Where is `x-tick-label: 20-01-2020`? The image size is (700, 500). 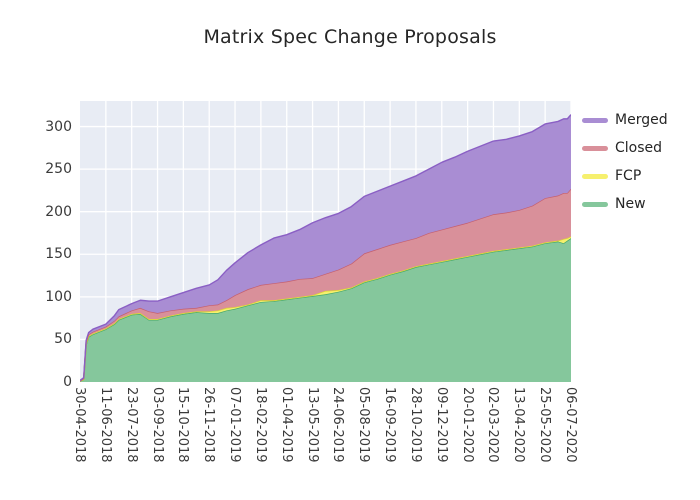
x-tick-label: 20-01-2020 is located at coordinates (467, 425).